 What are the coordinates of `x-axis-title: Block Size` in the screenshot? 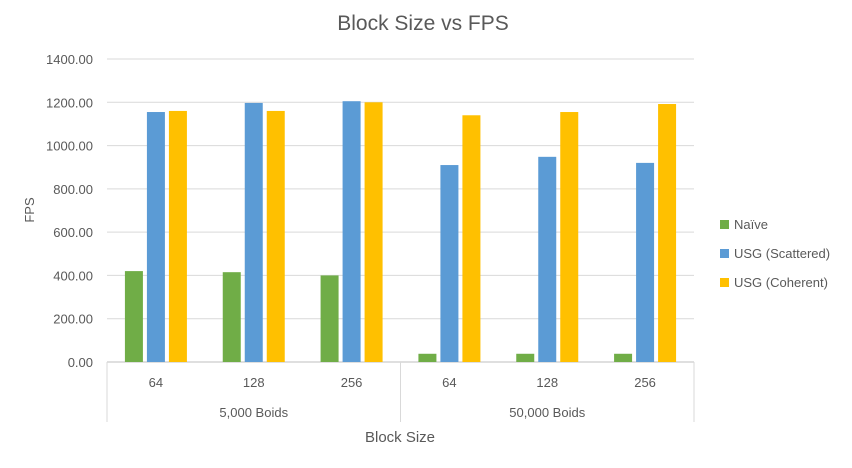 It's located at (400, 437).